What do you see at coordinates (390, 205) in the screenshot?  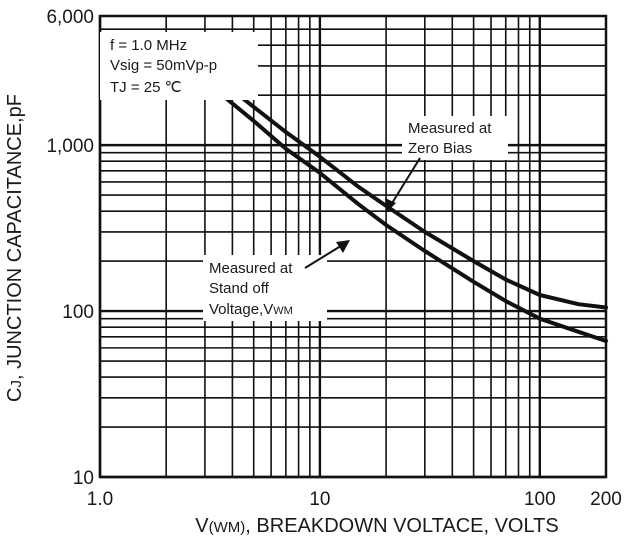 I see `arrow-zero-bias` at bounding box center [390, 205].